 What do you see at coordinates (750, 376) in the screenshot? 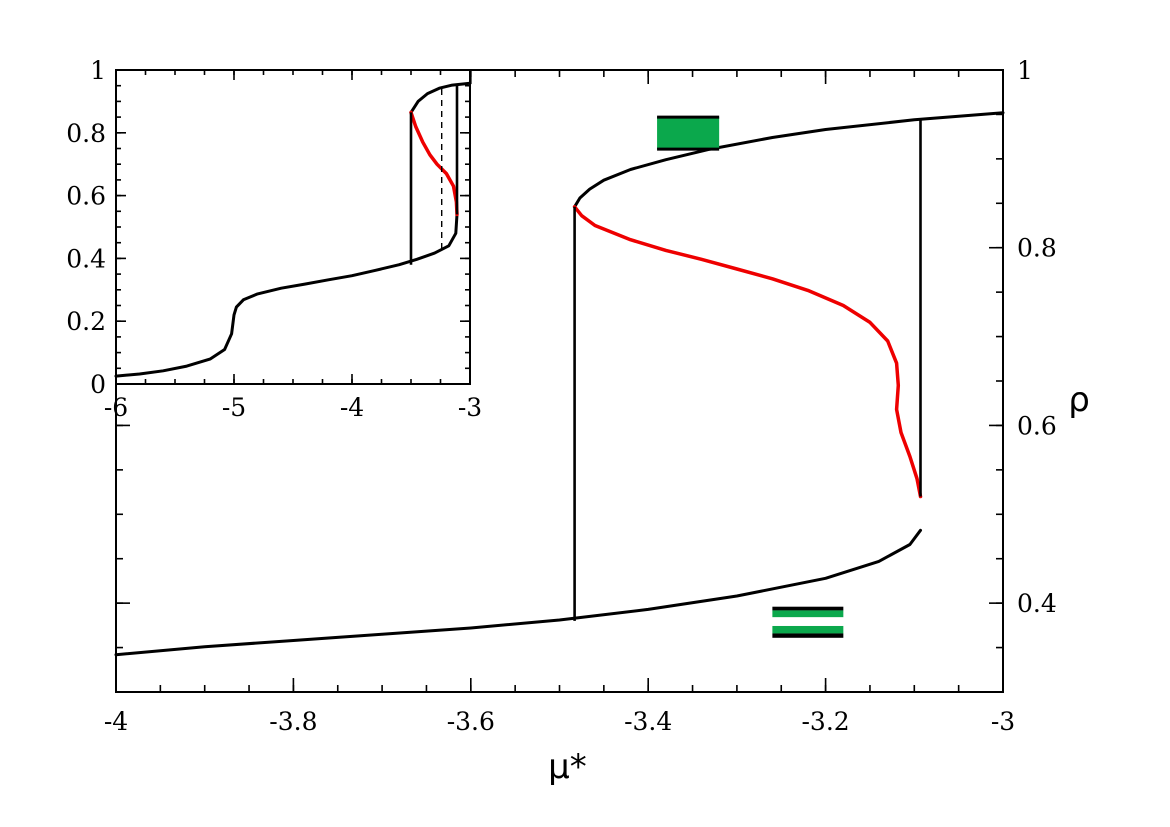
I see `main-annotations` at bounding box center [750, 376].